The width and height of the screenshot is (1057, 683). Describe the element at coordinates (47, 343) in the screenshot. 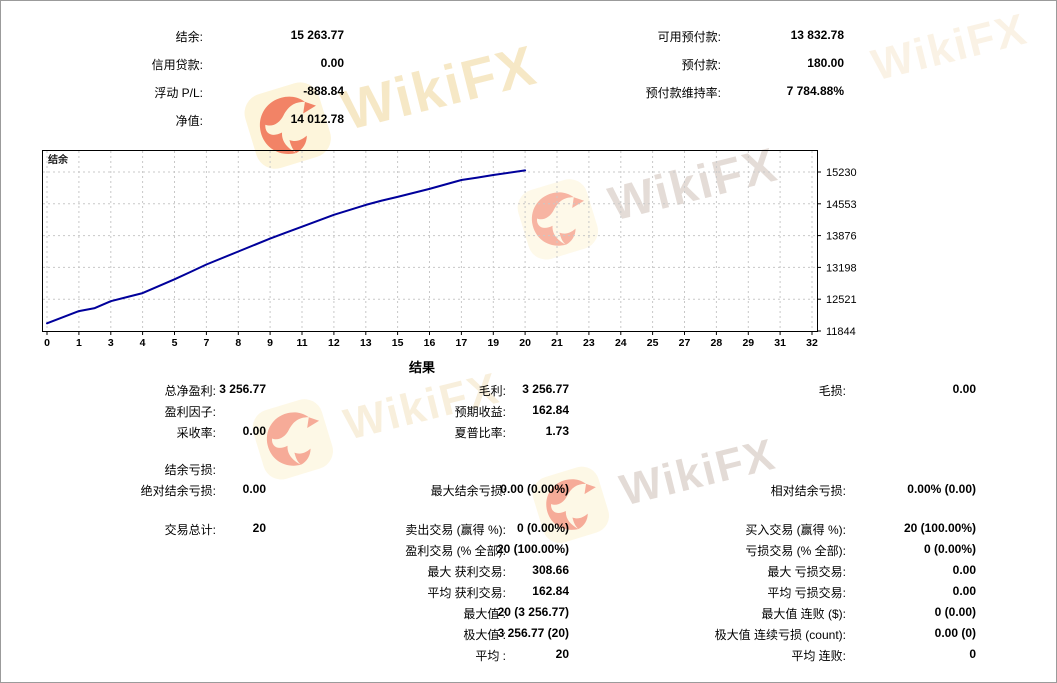

I see `svg-text: 0` at that location.